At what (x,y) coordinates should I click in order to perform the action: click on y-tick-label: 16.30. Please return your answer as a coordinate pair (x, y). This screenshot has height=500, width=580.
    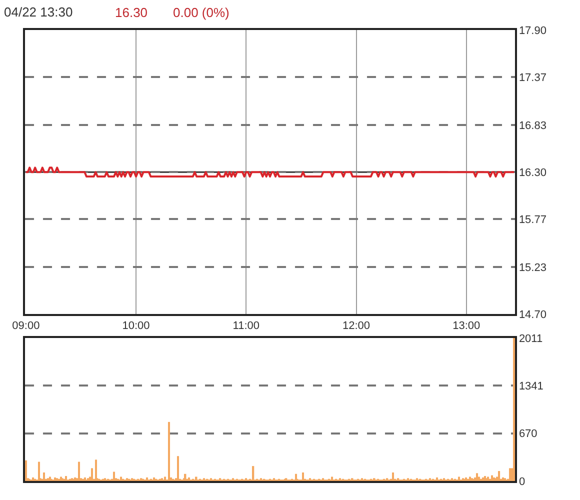
    Looking at the image, I should click on (532, 172).